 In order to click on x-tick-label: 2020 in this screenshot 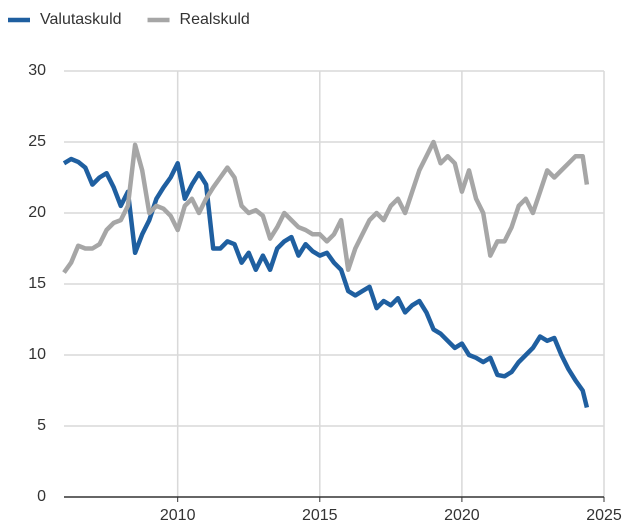, I will do `click(462, 515)`.